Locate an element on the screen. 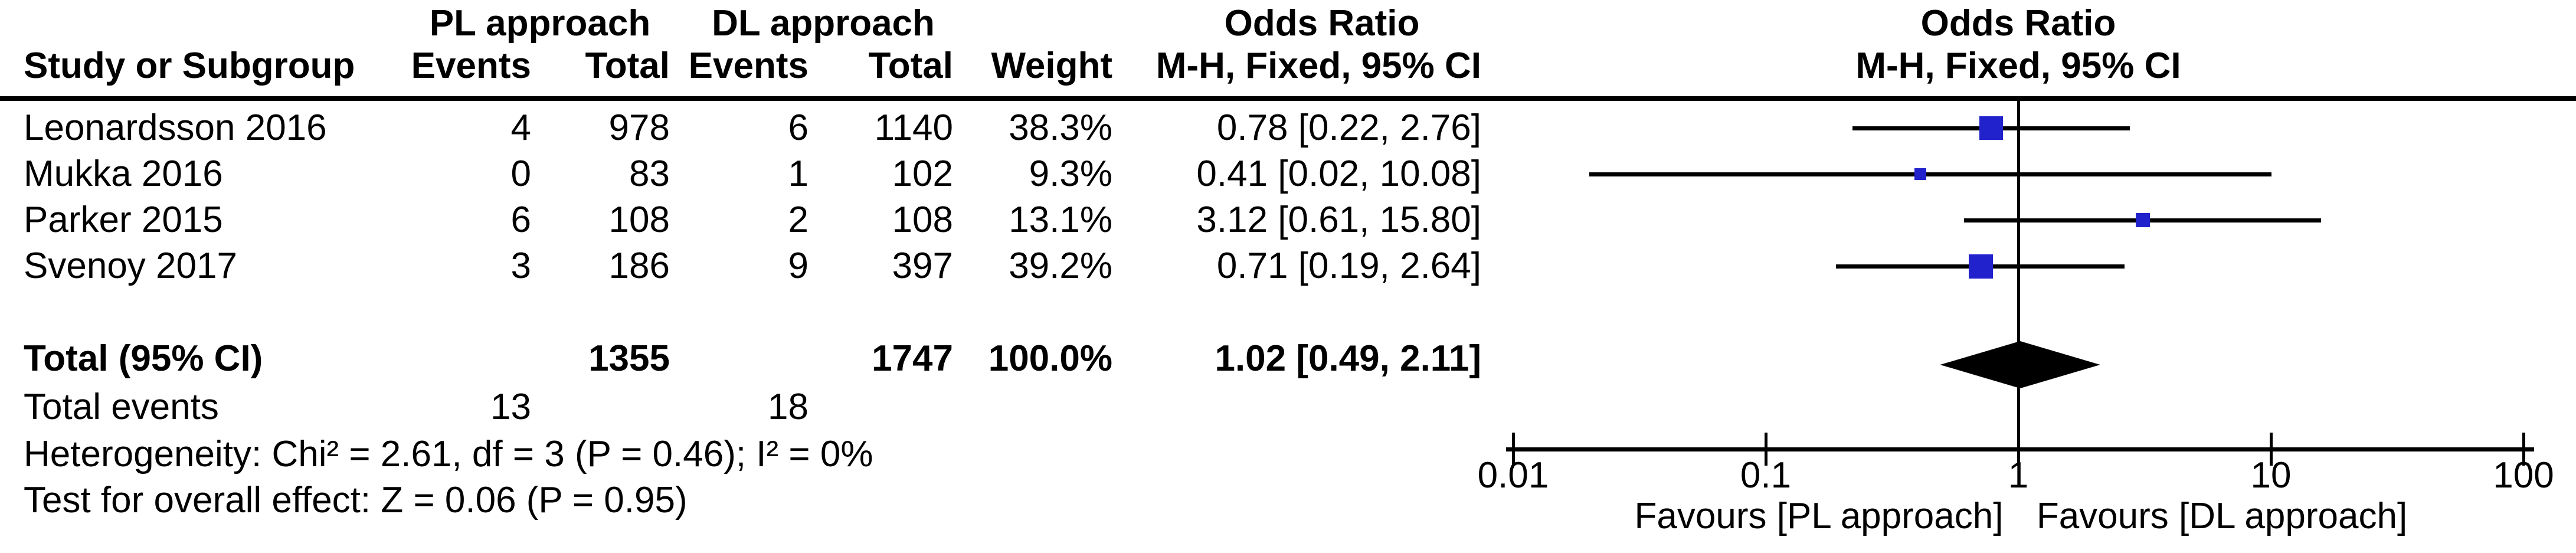 The width and height of the screenshot is (2576, 553). total2-value: 397 is located at coordinates (923, 266).